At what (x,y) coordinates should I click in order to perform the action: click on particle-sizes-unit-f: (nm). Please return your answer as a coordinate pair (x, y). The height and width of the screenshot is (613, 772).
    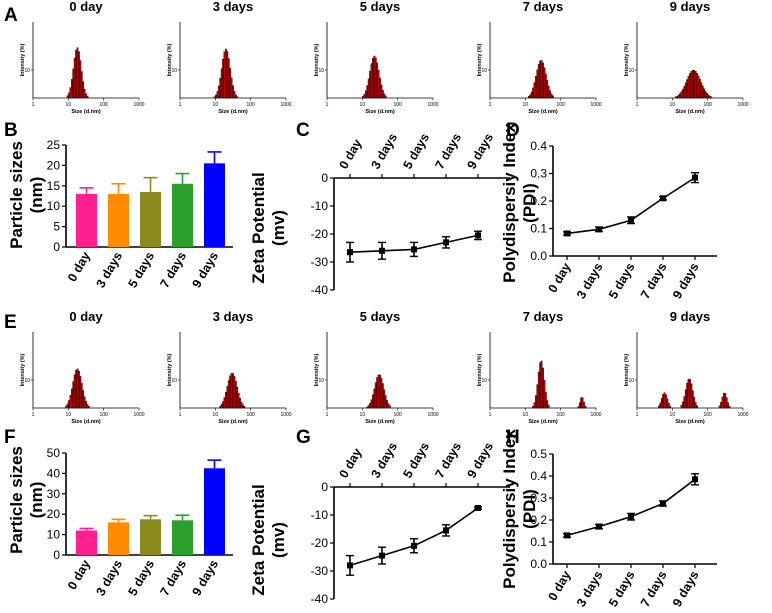
    Looking at the image, I should click on (36, 500).